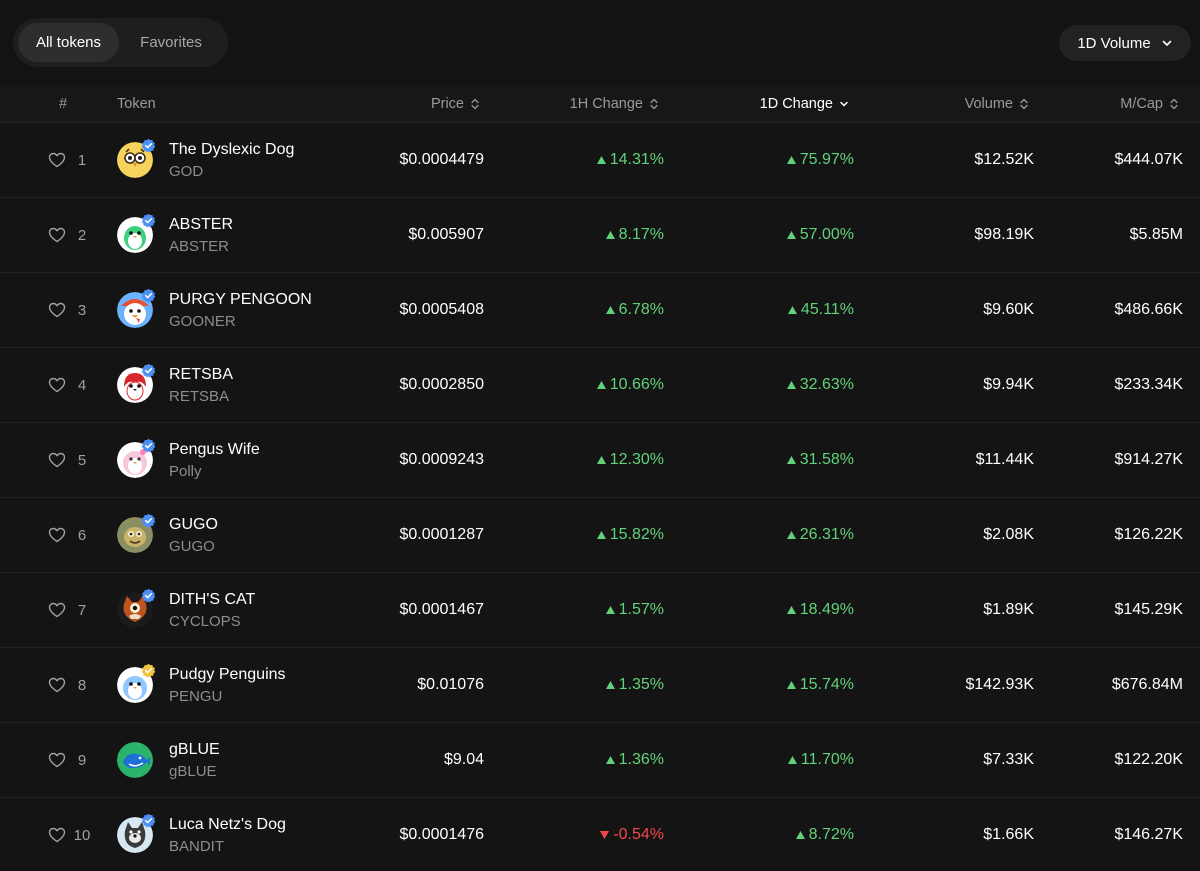  I want to click on token-info: The Dyslexic Dog GOD, so click(269, 160).